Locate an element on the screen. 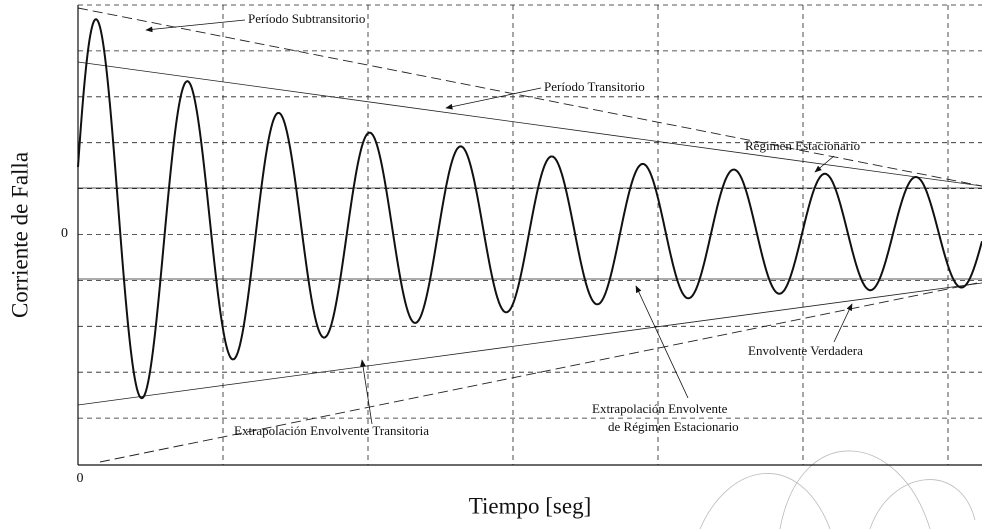  annotation: Extrapolación Envolvente is located at coordinates (660, 408).